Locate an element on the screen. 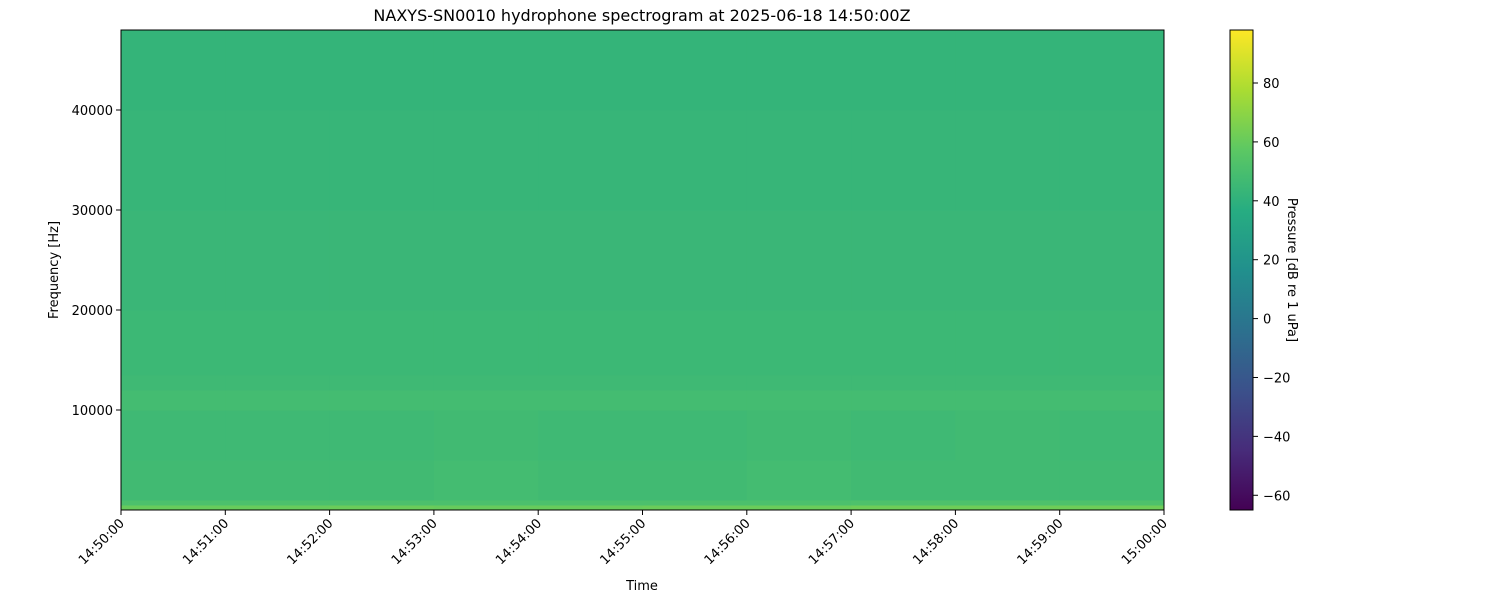 This screenshot has width=1500, height=604. colorbar is located at coordinates (1241, 270).